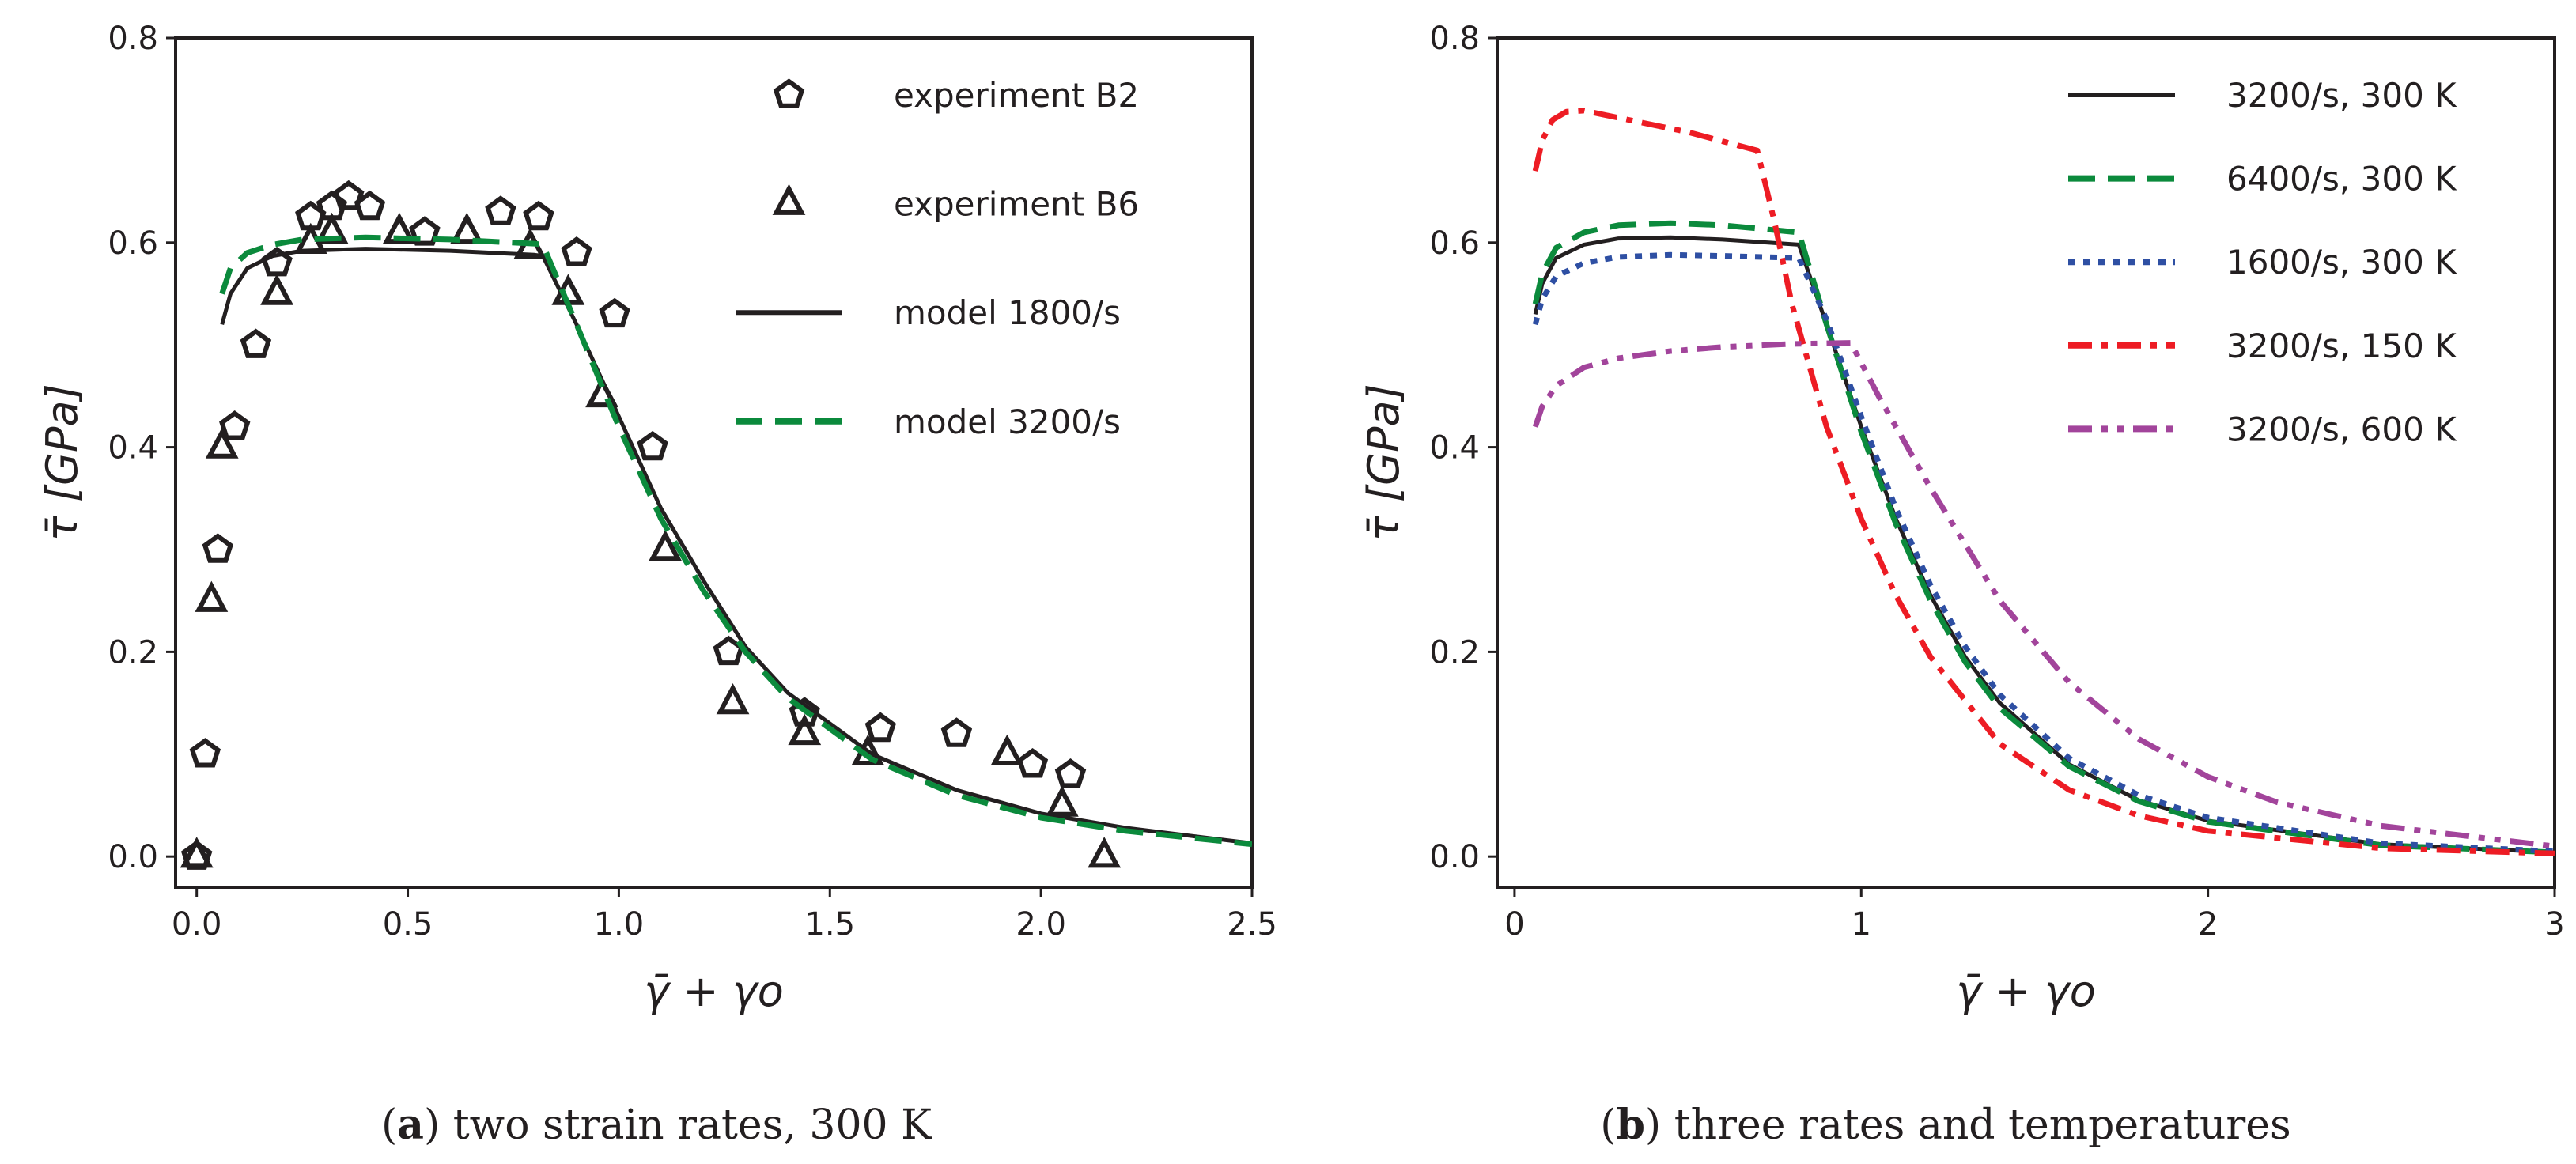 The height and width of the screenshot is (1164, 2576). Describe the element at coordinates (1008, 312) in the screenshot. I see `legend-label: model 1800/s` at that location.